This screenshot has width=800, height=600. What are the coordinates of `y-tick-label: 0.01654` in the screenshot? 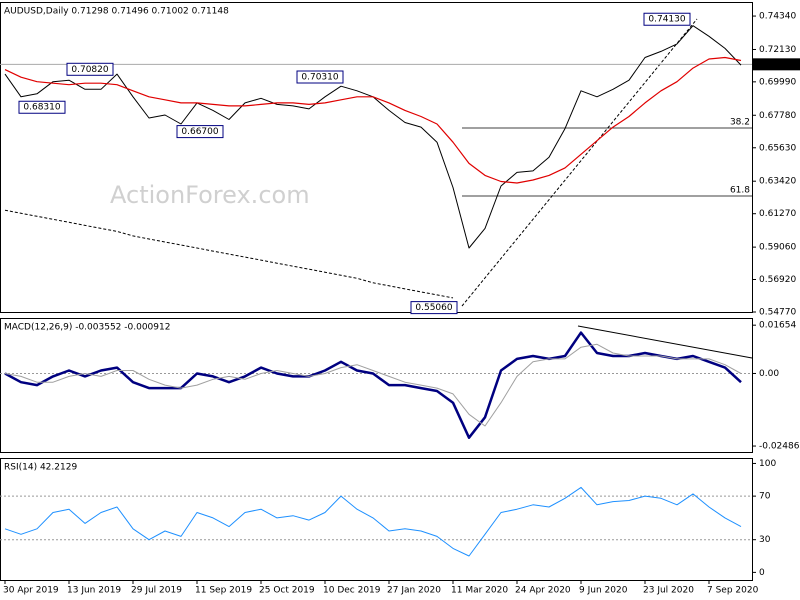 It's located at (777, 326).